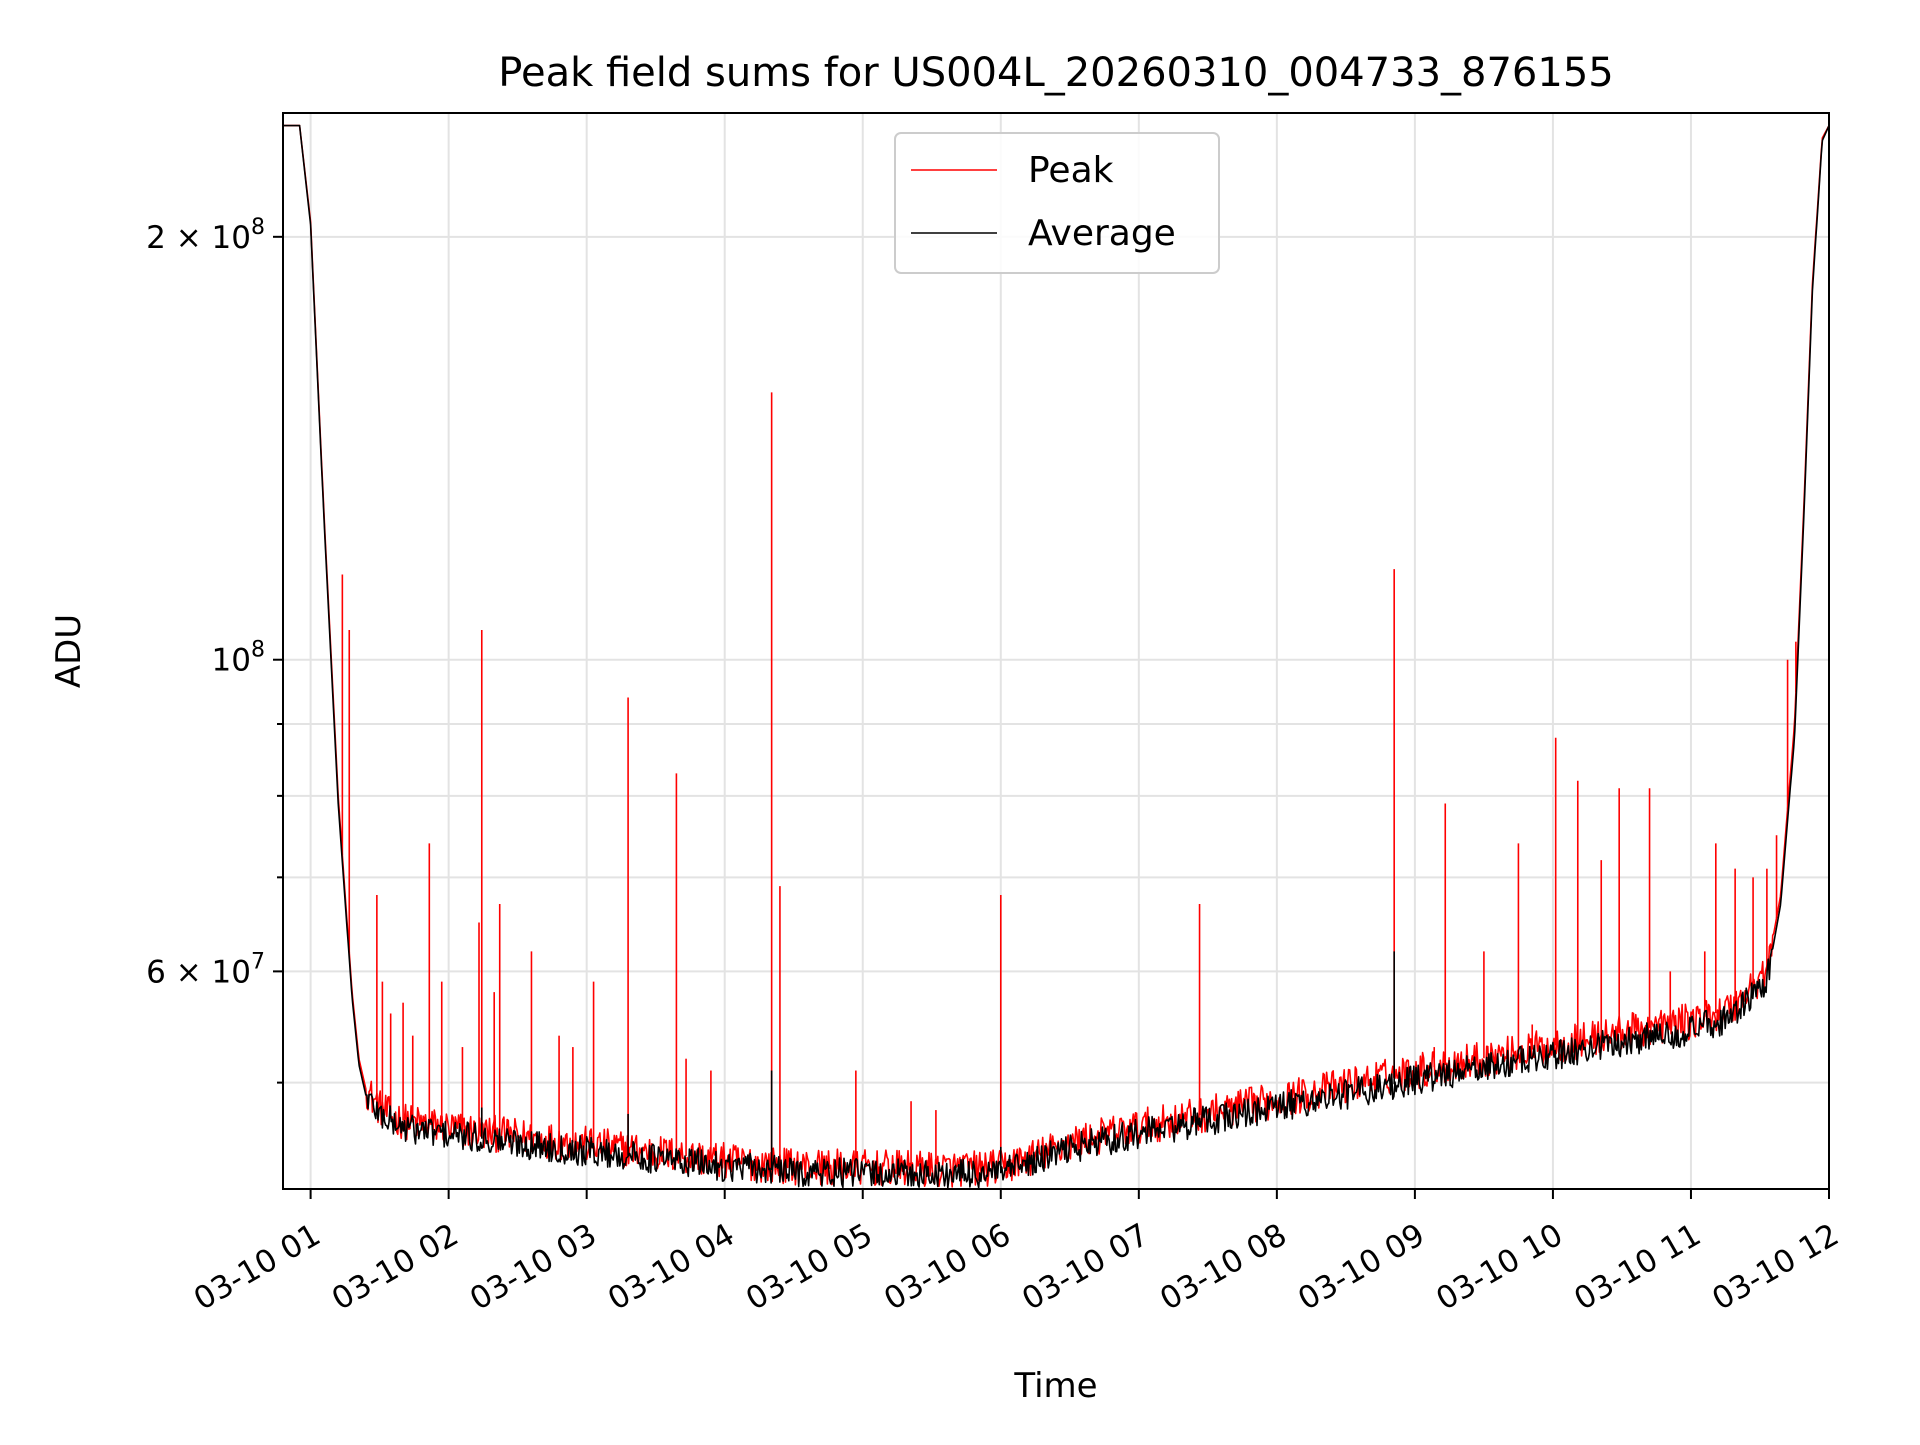  What do you see at coordinates (1102, 233) in the screenshot?
I see `legend-average-label: Average` at bounding box center [1102, 233].